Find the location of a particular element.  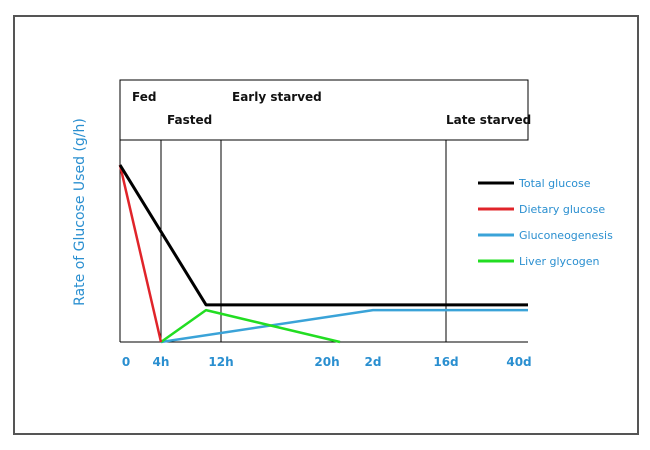

series-line-dietary-glucose is located at coordinates (140, 253).